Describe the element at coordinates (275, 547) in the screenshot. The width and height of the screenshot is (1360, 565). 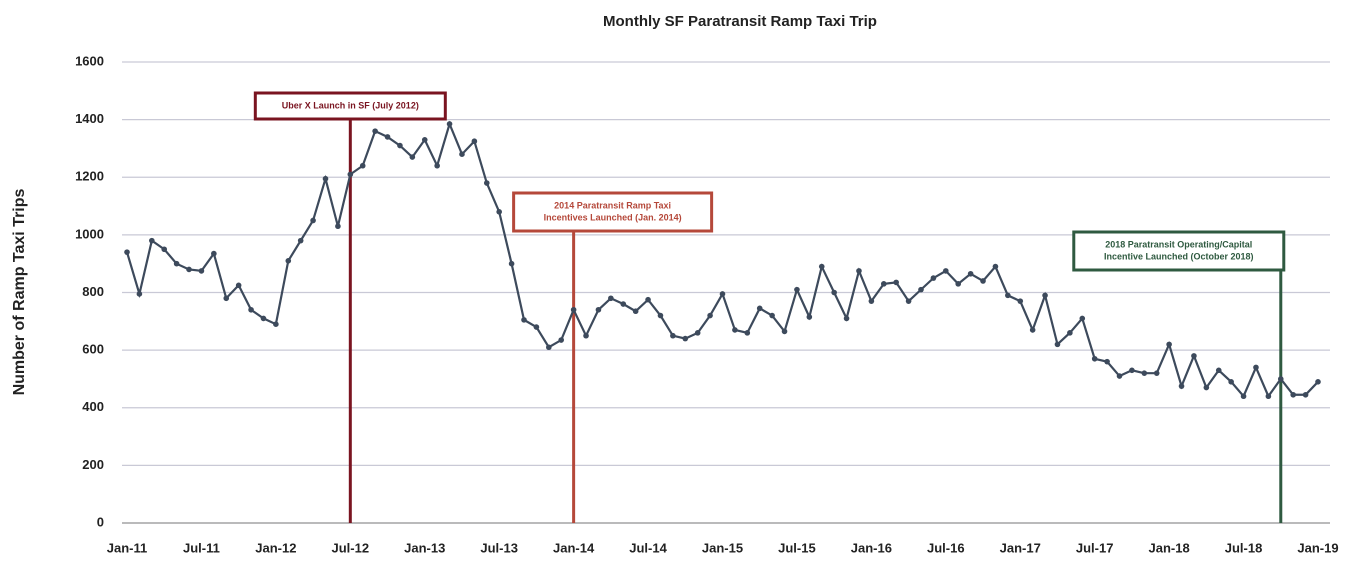
I see `x-tick-label: Jan-12` at that location.